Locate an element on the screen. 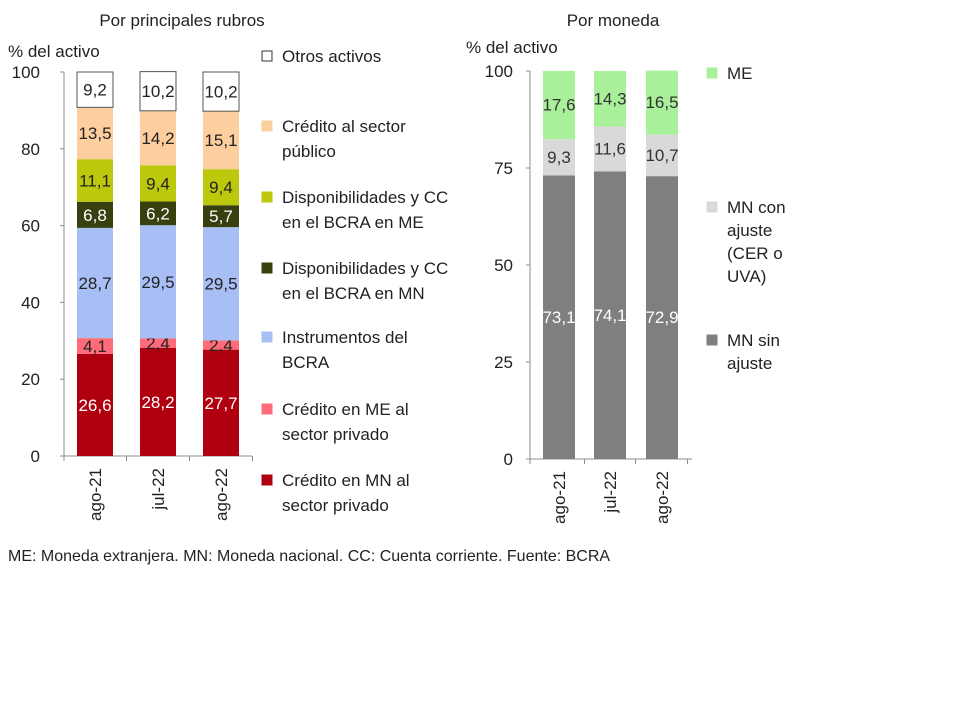  chart2-data-label: 74,1 is located at coordinates (609, 315).